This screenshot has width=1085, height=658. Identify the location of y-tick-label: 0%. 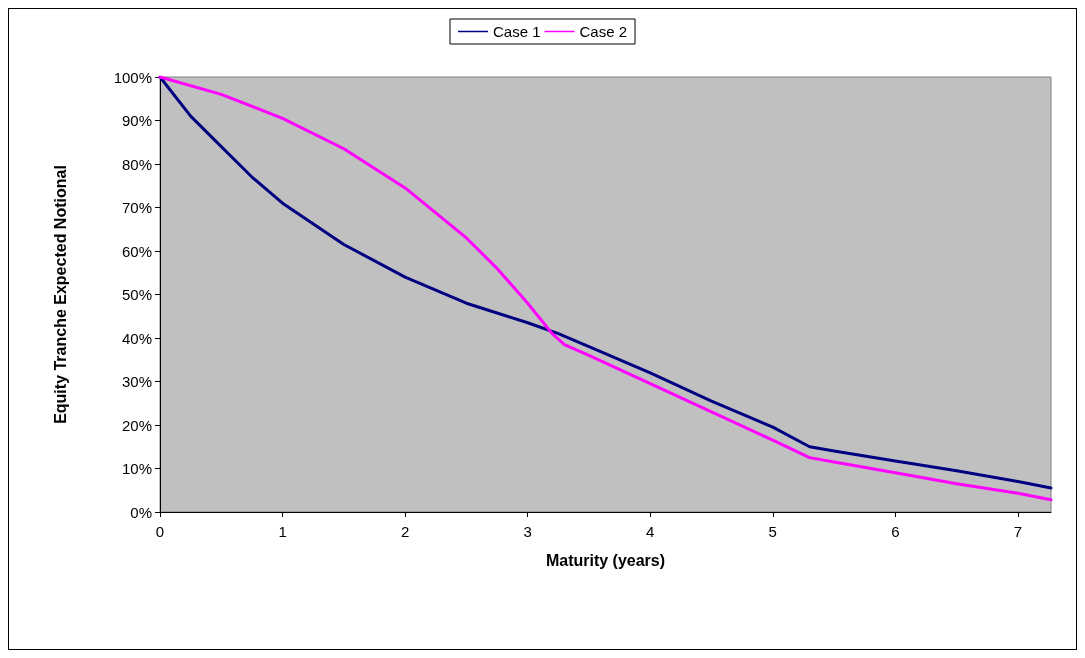
(141, 512).